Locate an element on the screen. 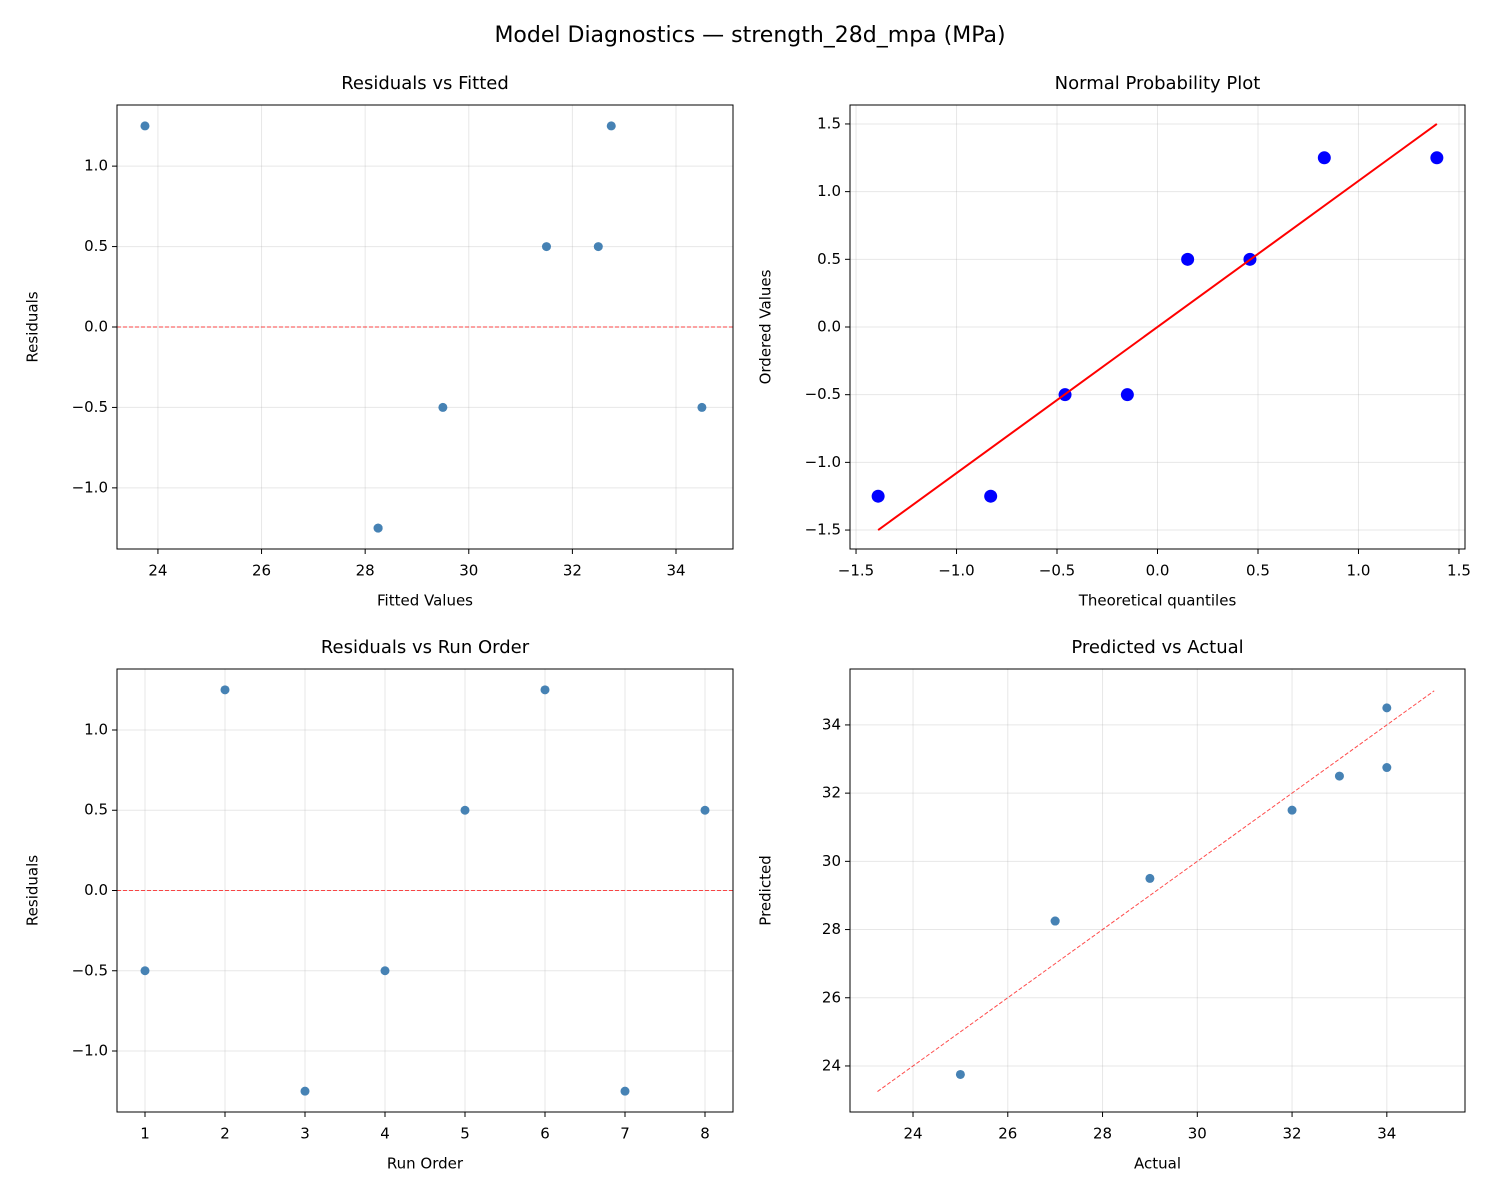 This screenshot has height=1200, width=1500. x-tick-label: −1.5 is located at coordinates (856, 571).